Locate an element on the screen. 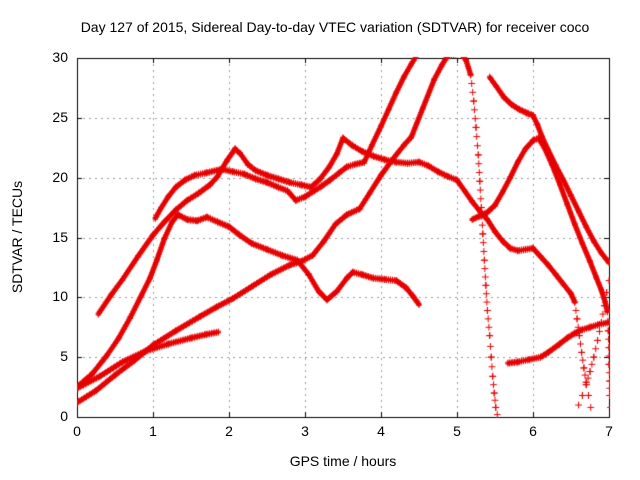  x-tick-label: 0 is located at coordinates (77, 431).